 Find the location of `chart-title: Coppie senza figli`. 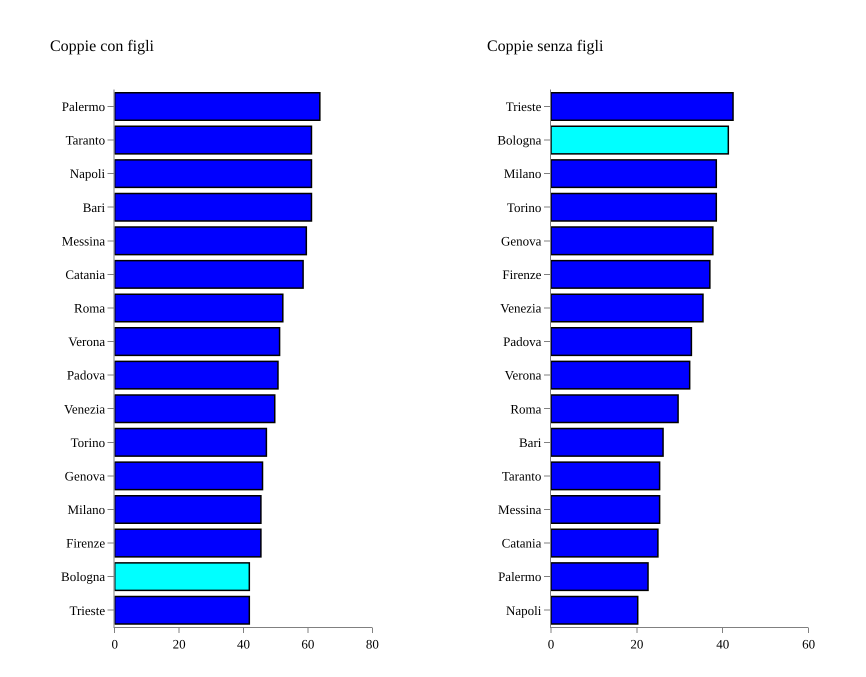

chart-title: Coppie senza figli is located at coordinates (545, 46).